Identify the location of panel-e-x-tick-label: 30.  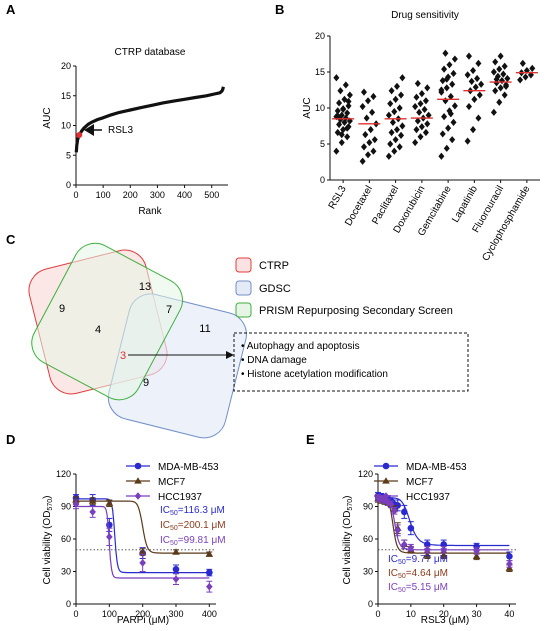
(477, 614).